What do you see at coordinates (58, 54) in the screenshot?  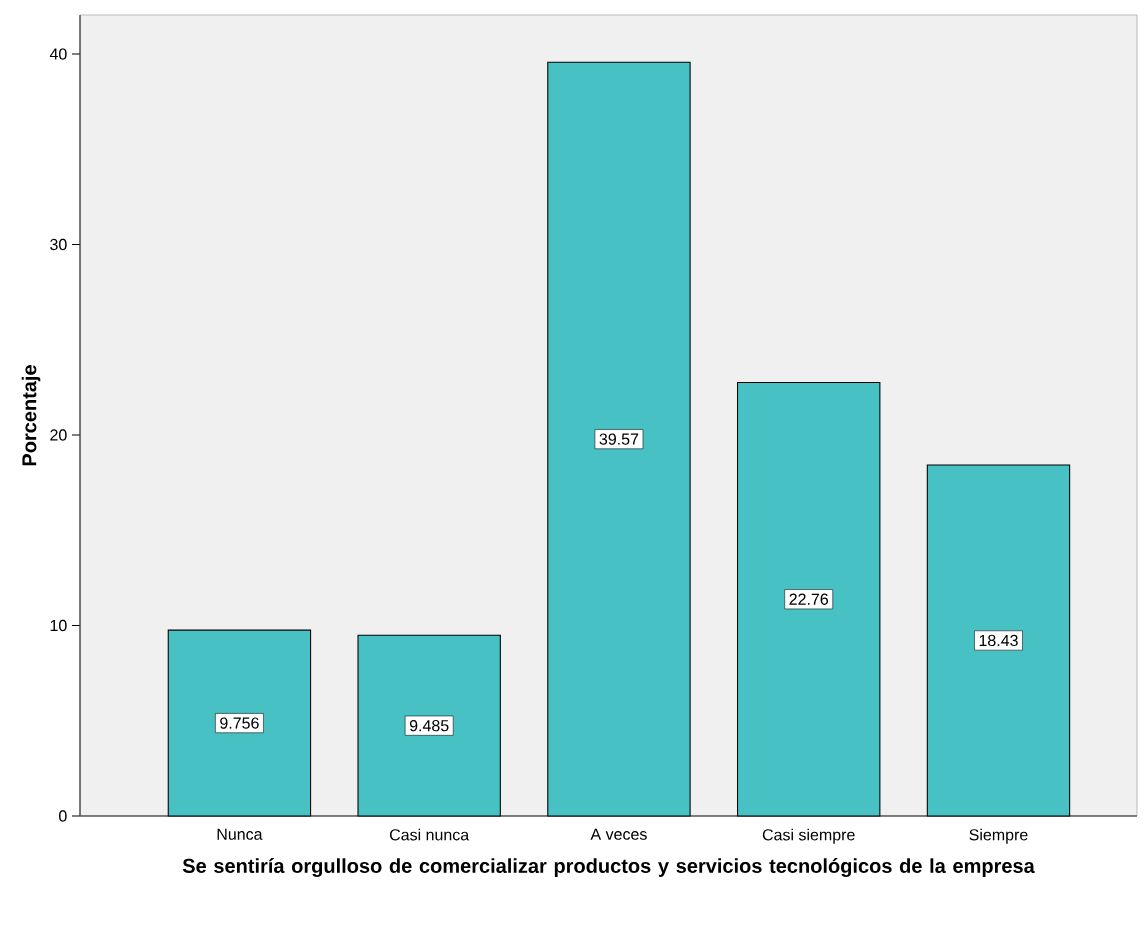 I see `y-tick-label: 40` at bounding box center [58, 54].